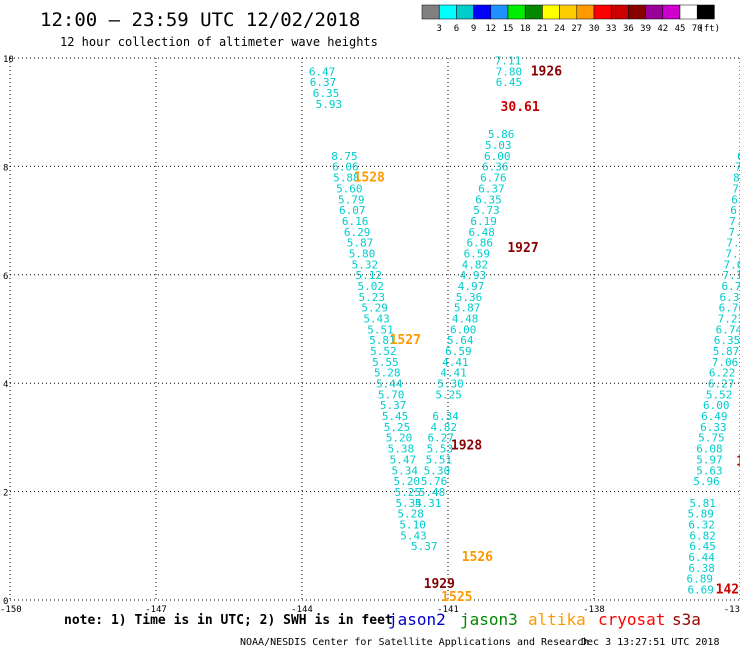  Describe the element at coordinates (498, 145) in the screenshot. I see `wave-height-label: 5.03` at that location.